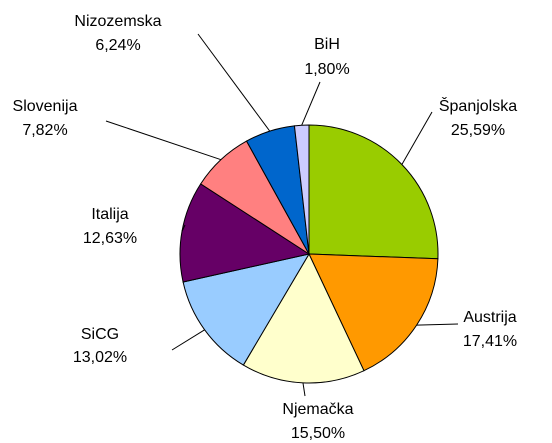 The width and height of the screenshot is (552, 443). What do you see at coordinates (490, 341) in the screenshot?
I see `slice-value: 17,41%` at bounding box center [490, 341].